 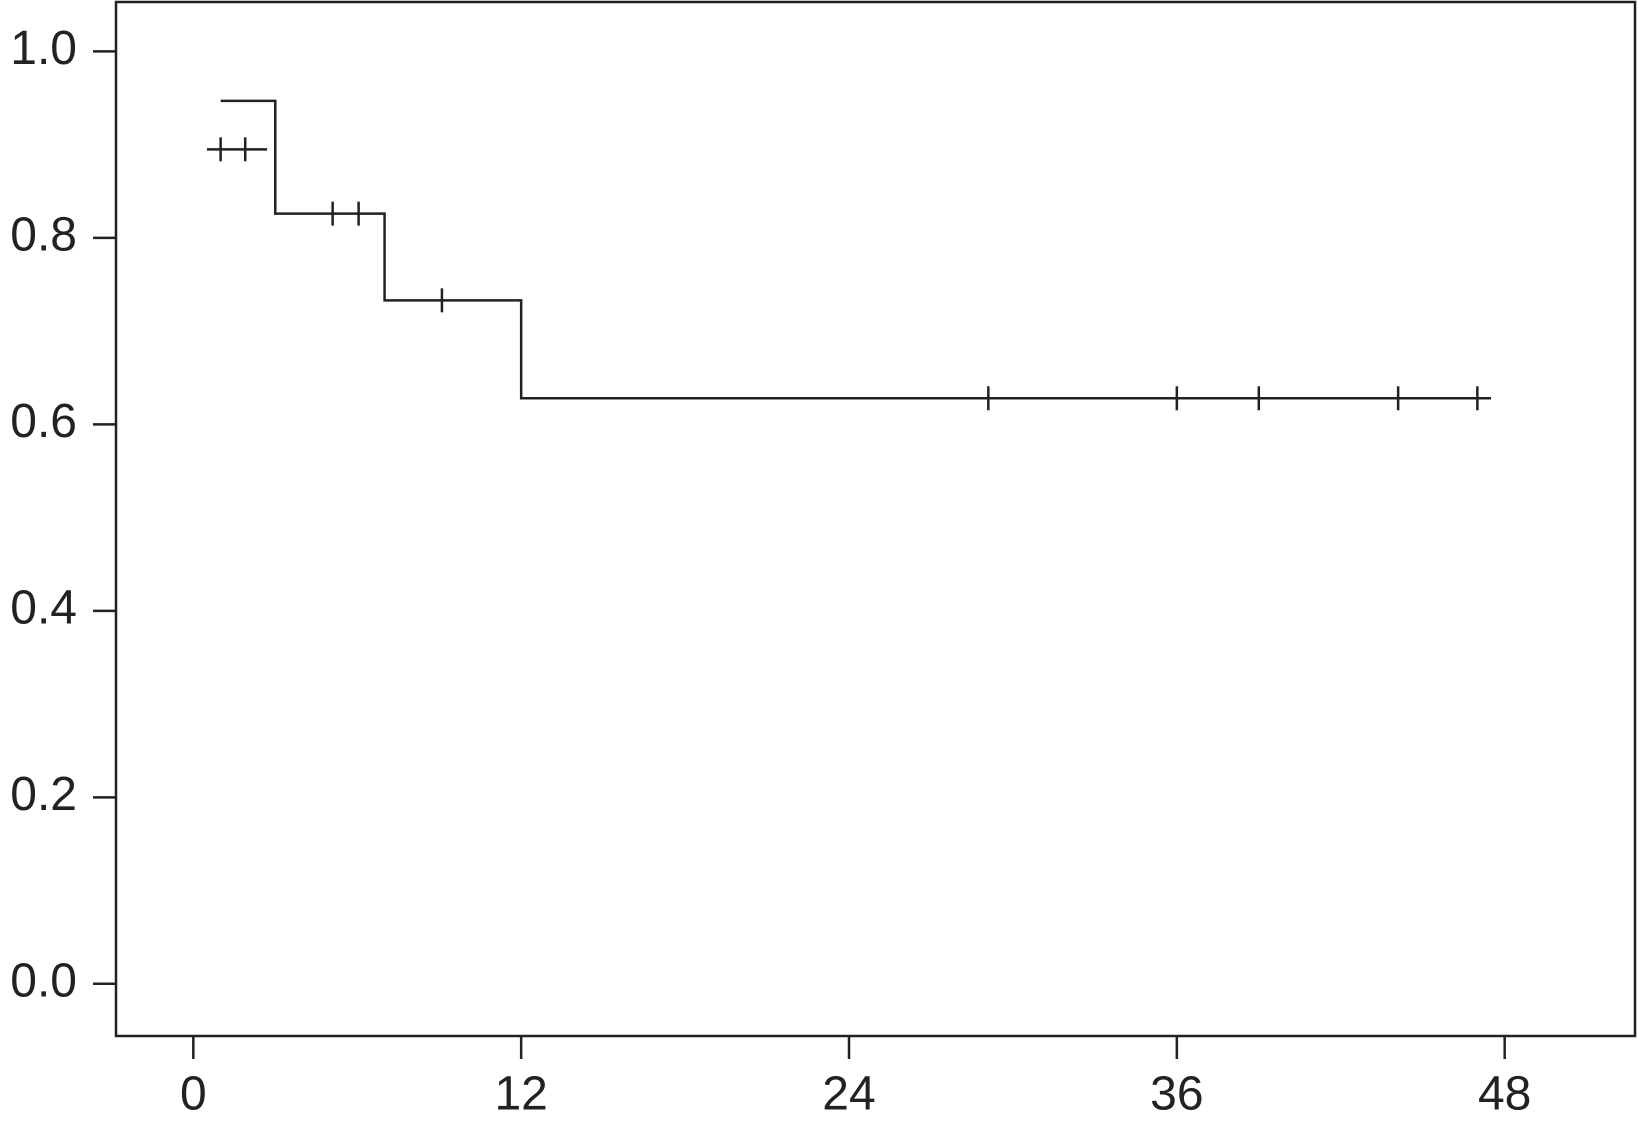 What do you see at coordinates (848, 1094) in the screenshot?
I see `x-tick-label: 24` at bounding box center [848, 1094].